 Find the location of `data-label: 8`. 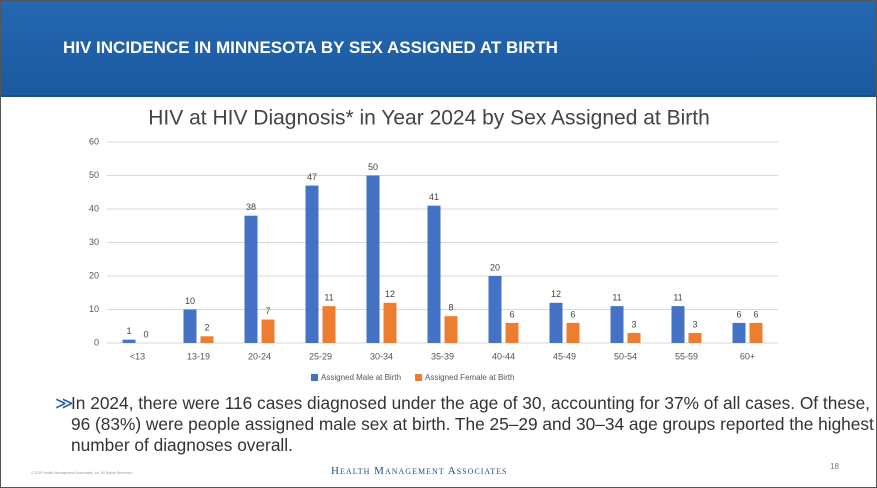

data-label: 8 is located at coordinates (450, 308).